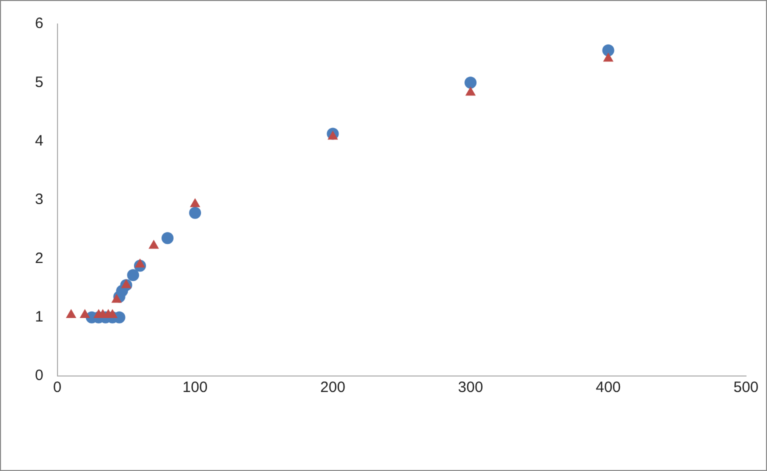  I want to click on y-tick-label: 0, so click(39, 375).